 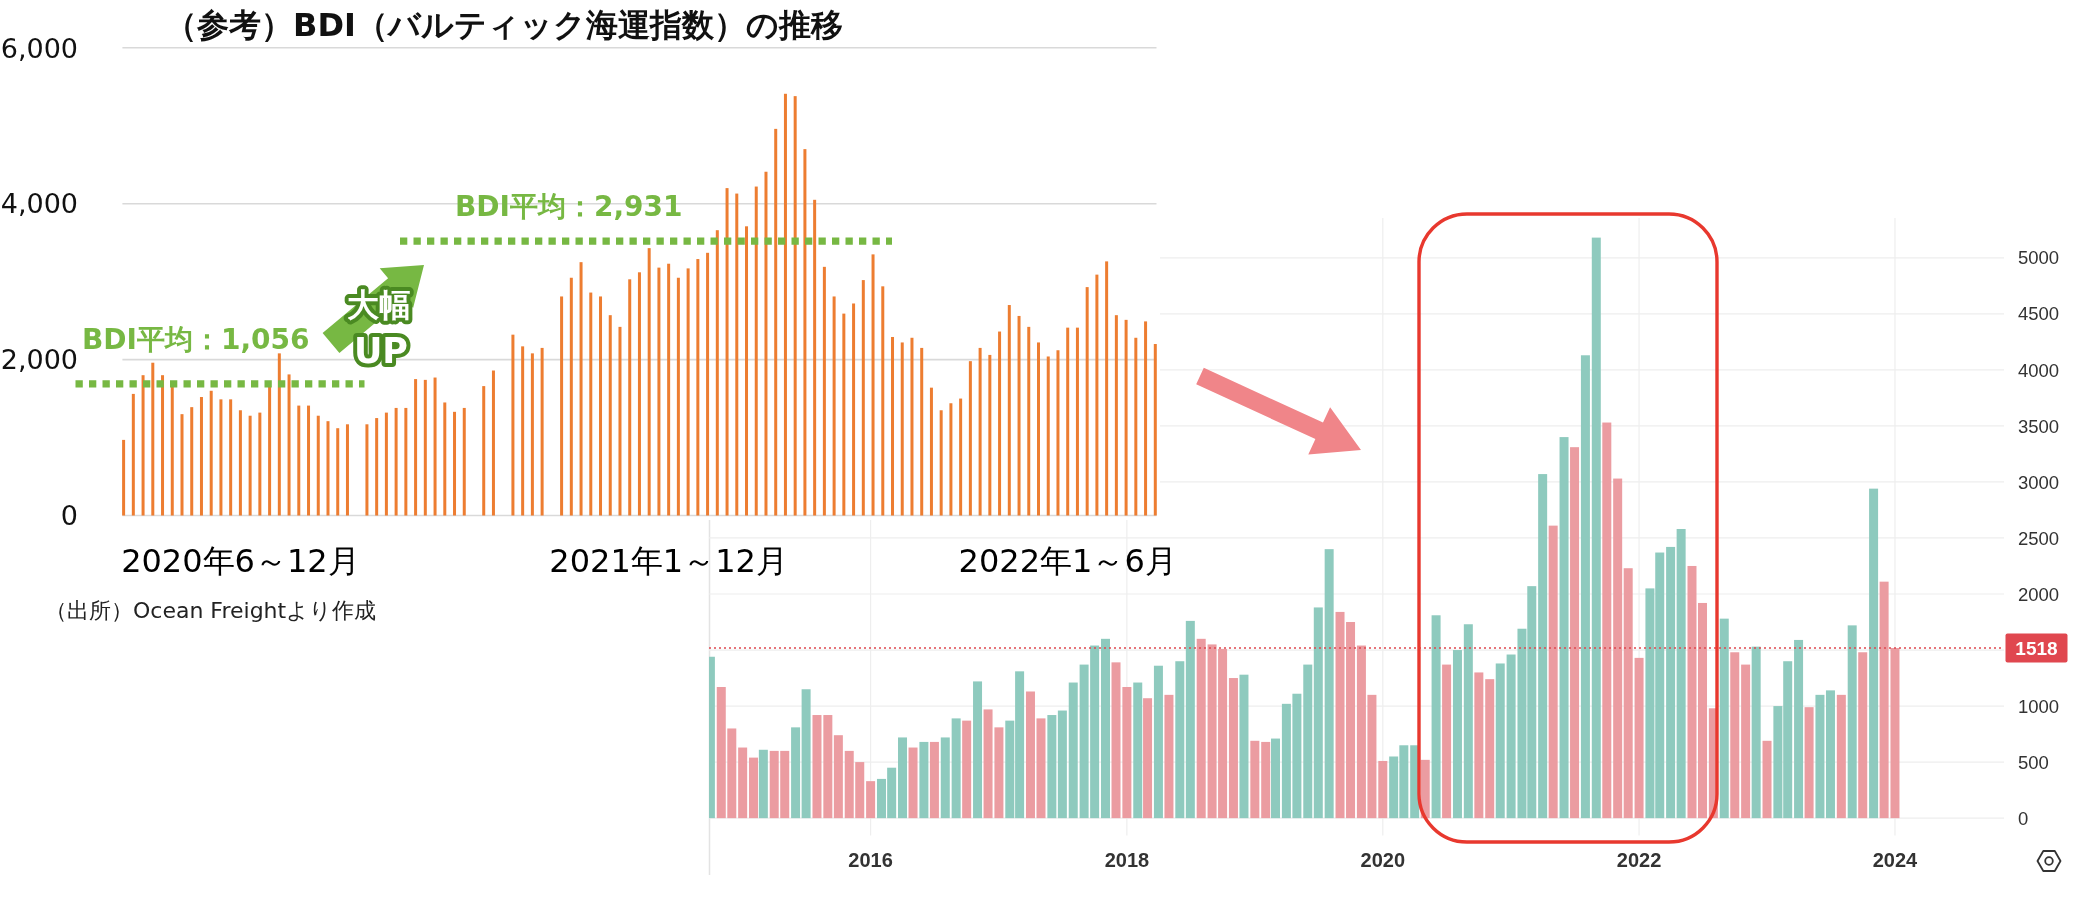 I want to click on y-tick-label: 3000, so click(x=2039, y=482).